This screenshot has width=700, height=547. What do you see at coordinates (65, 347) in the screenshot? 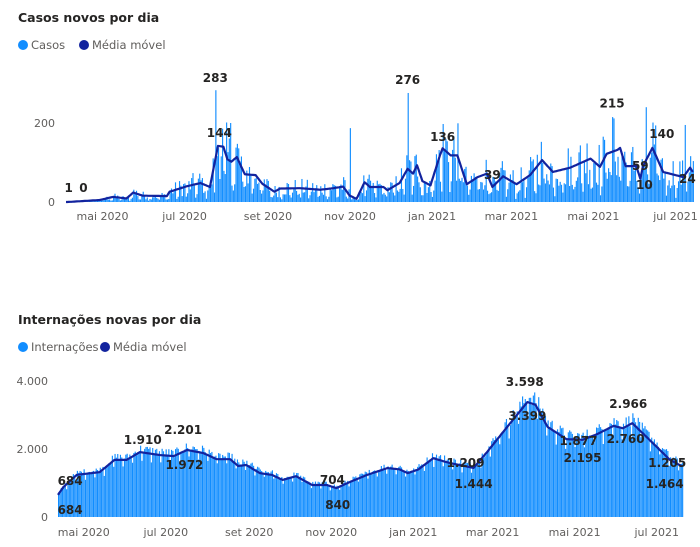
I see `legend-label-hospitalizations: Internações` at bounding box center [65, 347].